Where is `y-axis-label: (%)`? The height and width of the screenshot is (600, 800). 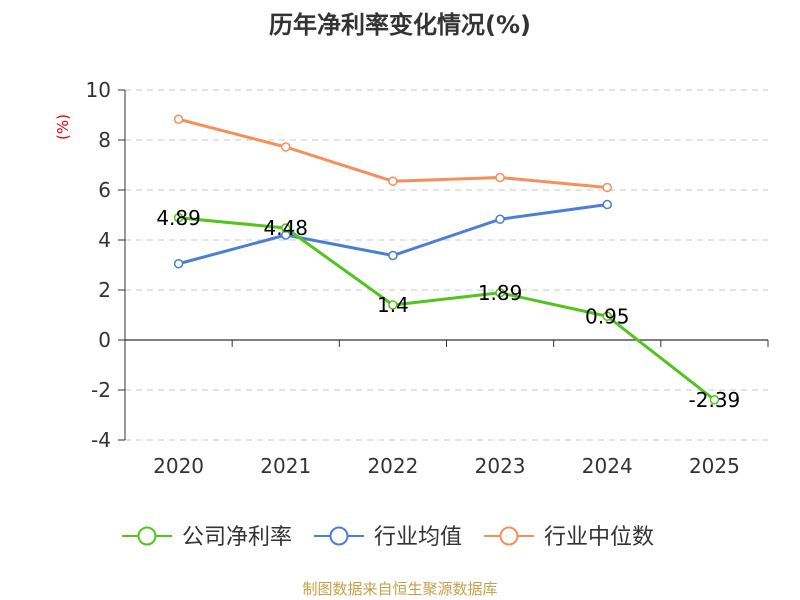
y-axis-label: (%) is located at coordinates (63, 127).